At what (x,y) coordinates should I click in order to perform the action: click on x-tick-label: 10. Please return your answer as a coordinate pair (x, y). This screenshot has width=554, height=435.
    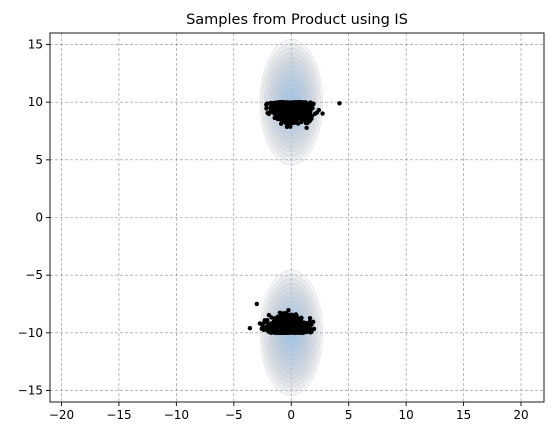
    Looking at the image, I should click on (405, 415).